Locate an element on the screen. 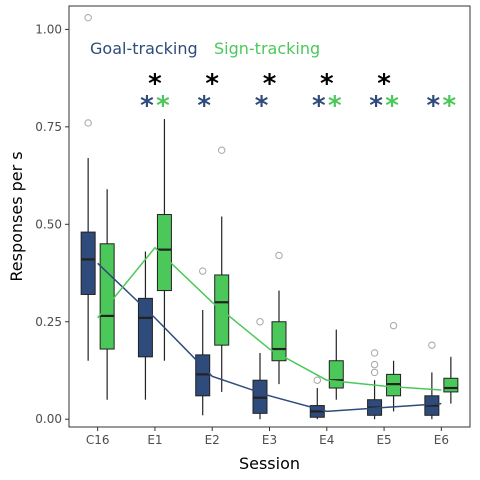 This screenshot has height=480, width=480. x-tick-label: E6 is located at coordinates (441, 440).